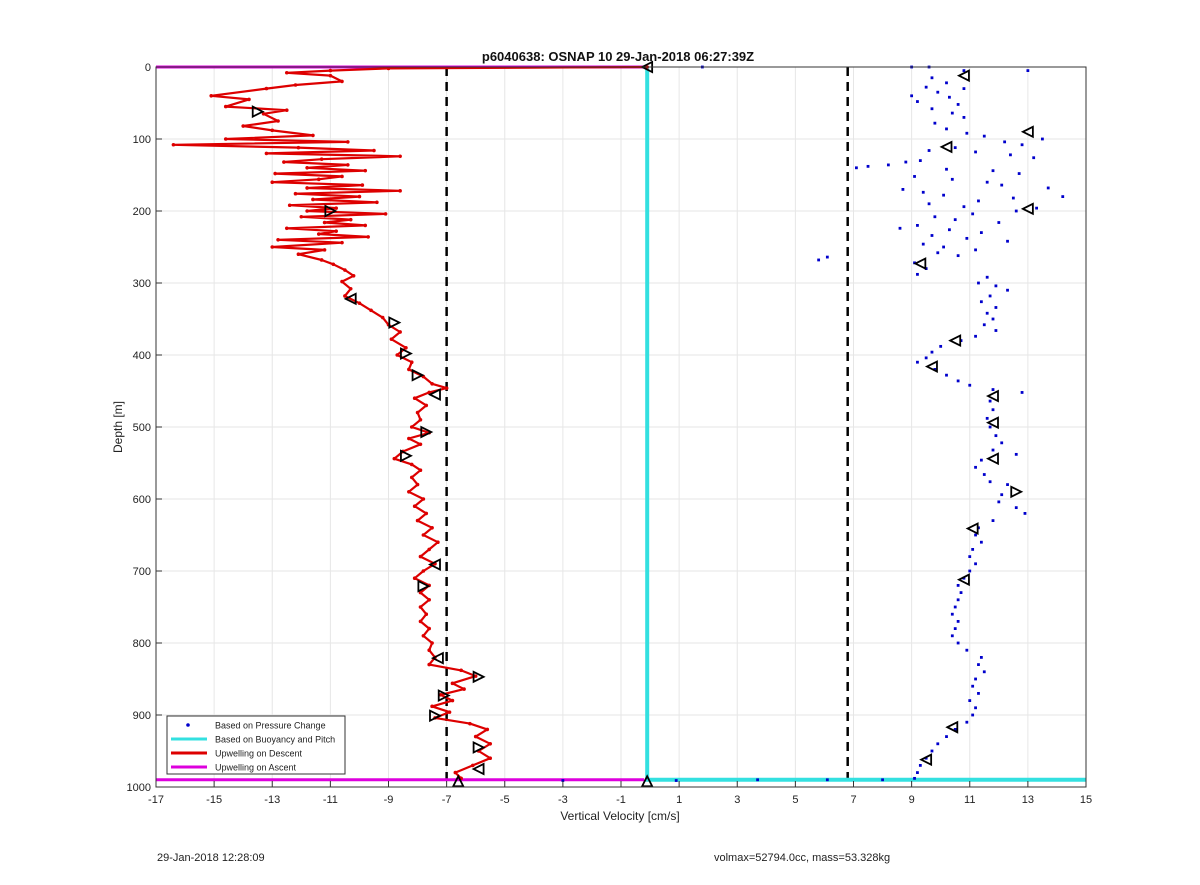  What do you see at coordinates (737, 800) in the screenshot?
I see `x-tick-label: 3` at bounding box center [737, 800].